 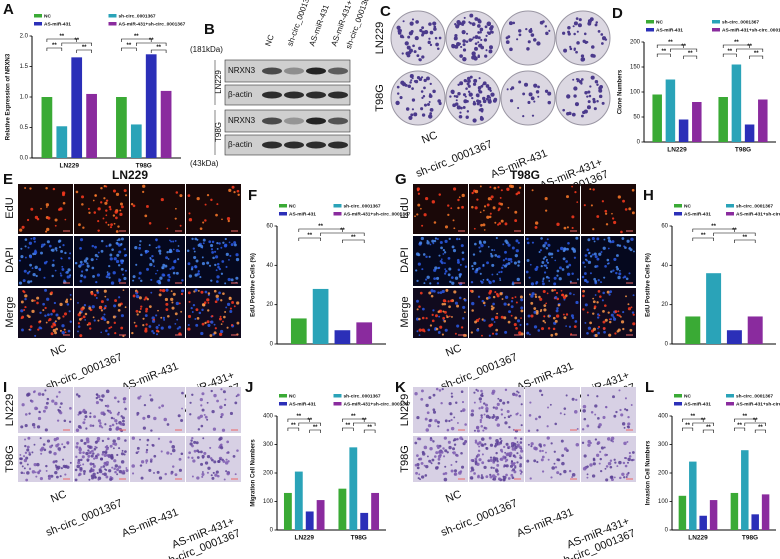 What do you see at coordinates (240, 94) in the screenshot?
I see `protein-label: β-actin` at bounding box center [240, 94].